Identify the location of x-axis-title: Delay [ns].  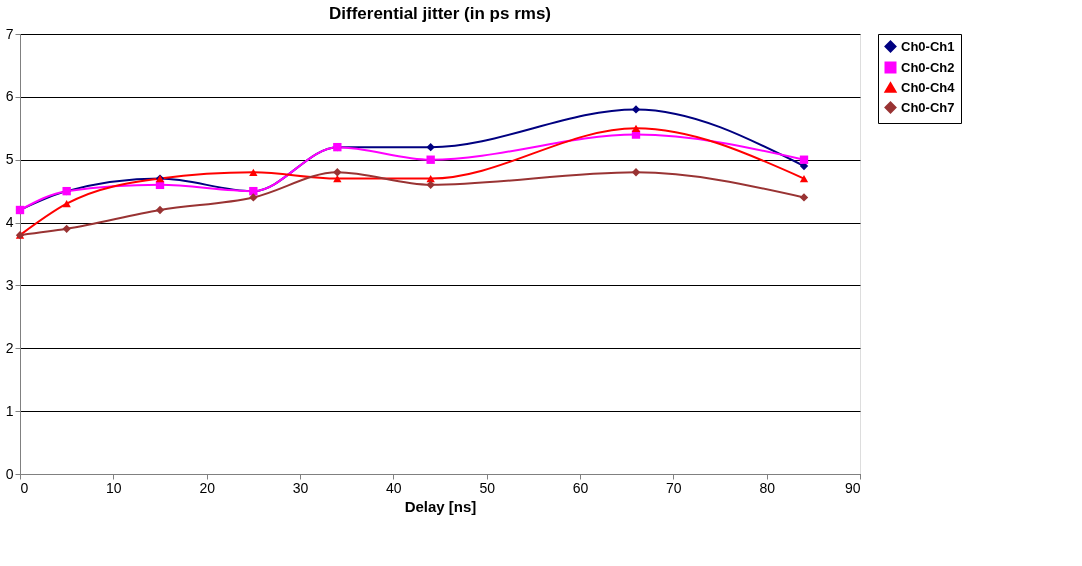
(440, 506).